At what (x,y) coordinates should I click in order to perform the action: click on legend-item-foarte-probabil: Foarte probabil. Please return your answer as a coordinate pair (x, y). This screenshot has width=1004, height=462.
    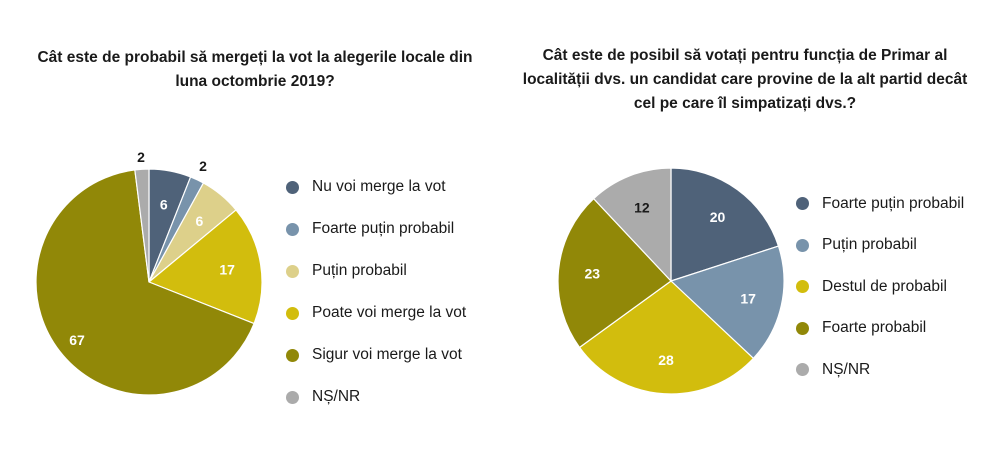
    Looking at the image, I should click on (880, 329).